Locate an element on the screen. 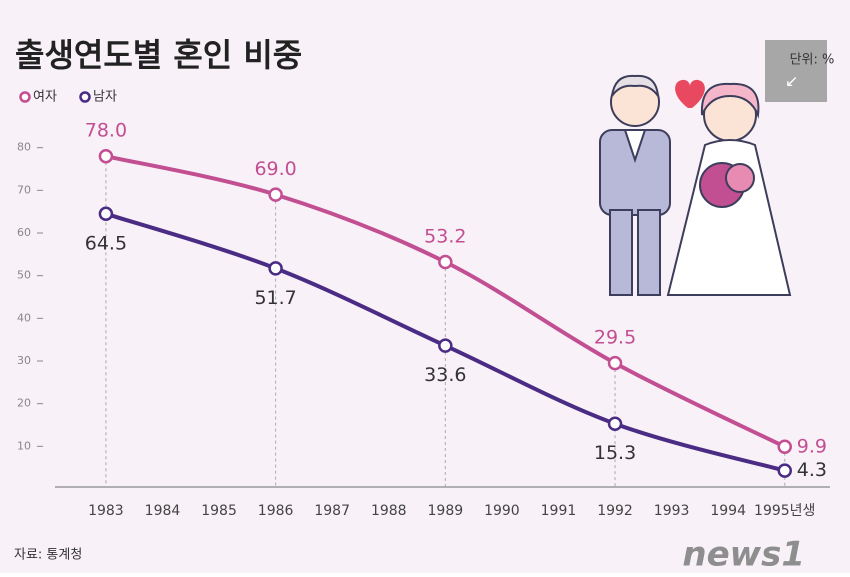 The height and width of the screenshot is (577, 850). source: 자료: 통계청 is located at coordinates (48, 555).